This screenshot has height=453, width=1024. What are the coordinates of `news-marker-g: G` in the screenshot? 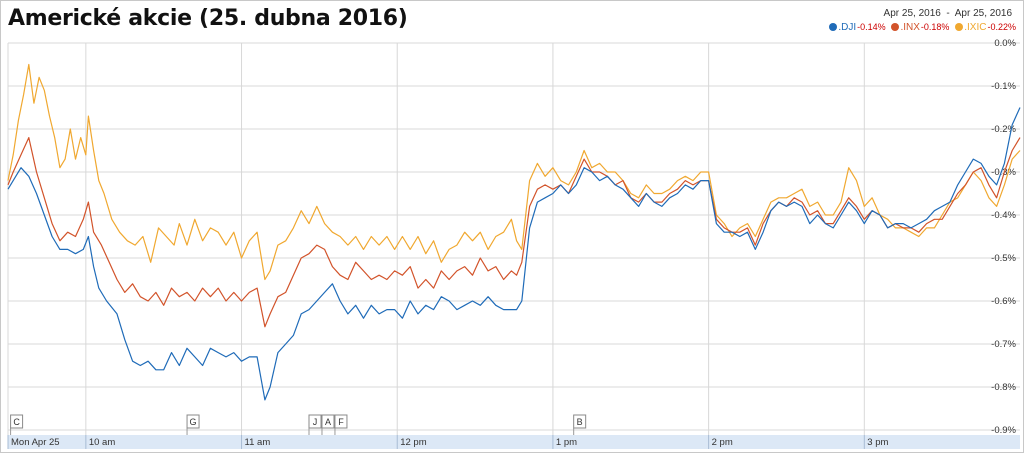 It's located at (193, 424).